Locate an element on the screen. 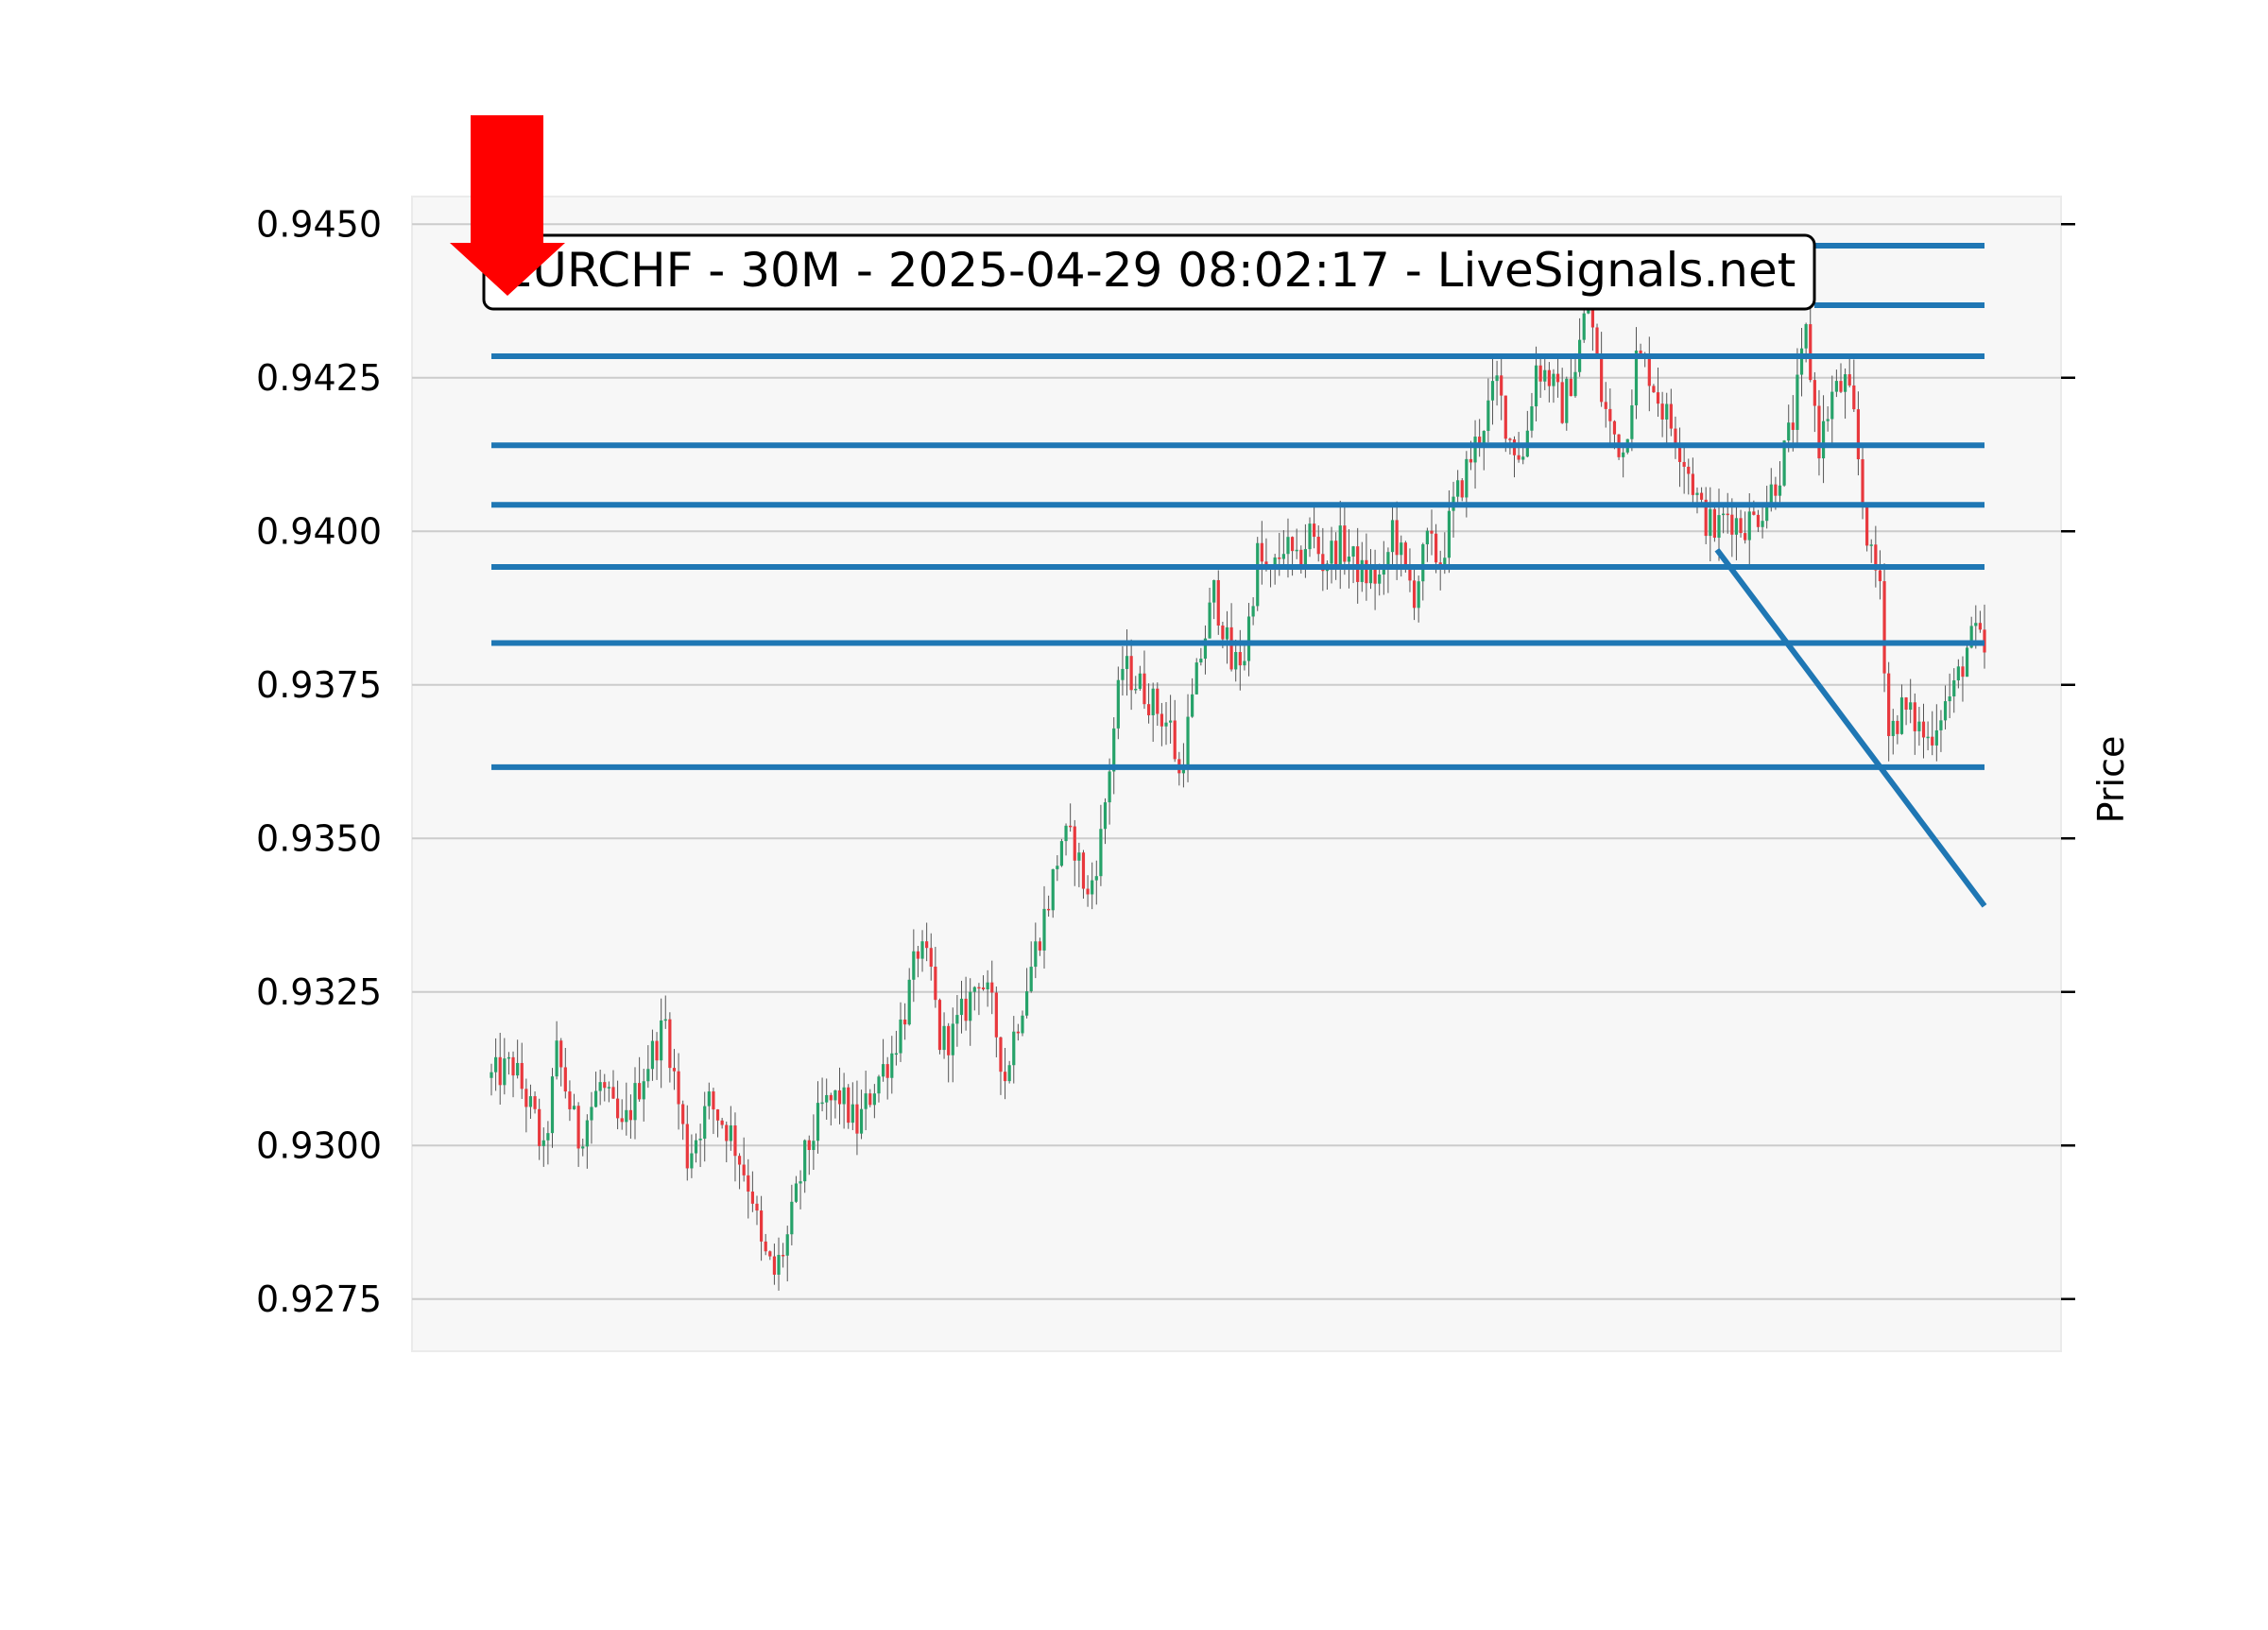 Image resolution: width=2268 pixels, height=1630 pixels. y-tick-label: 0.9400 is located at coordinates (319, 531).